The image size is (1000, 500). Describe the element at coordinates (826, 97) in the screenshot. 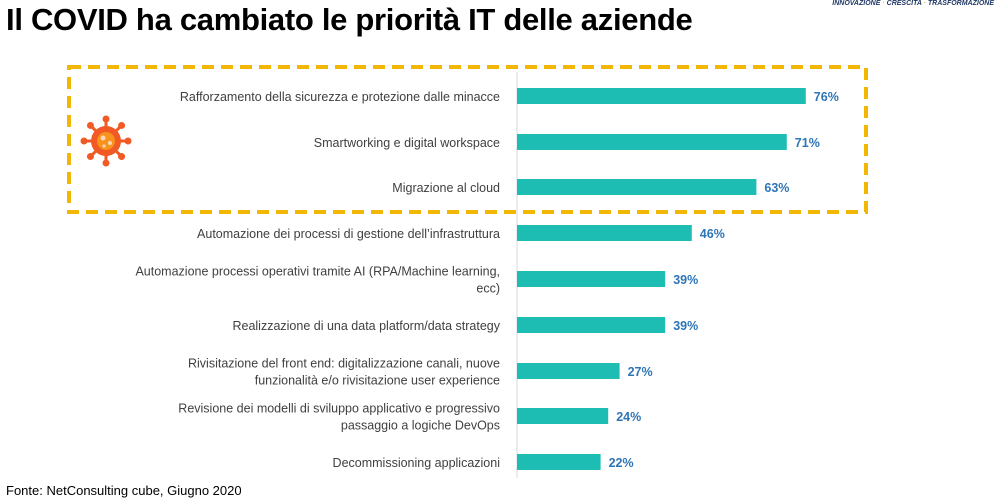

I see `value-label: 76%` at that location.